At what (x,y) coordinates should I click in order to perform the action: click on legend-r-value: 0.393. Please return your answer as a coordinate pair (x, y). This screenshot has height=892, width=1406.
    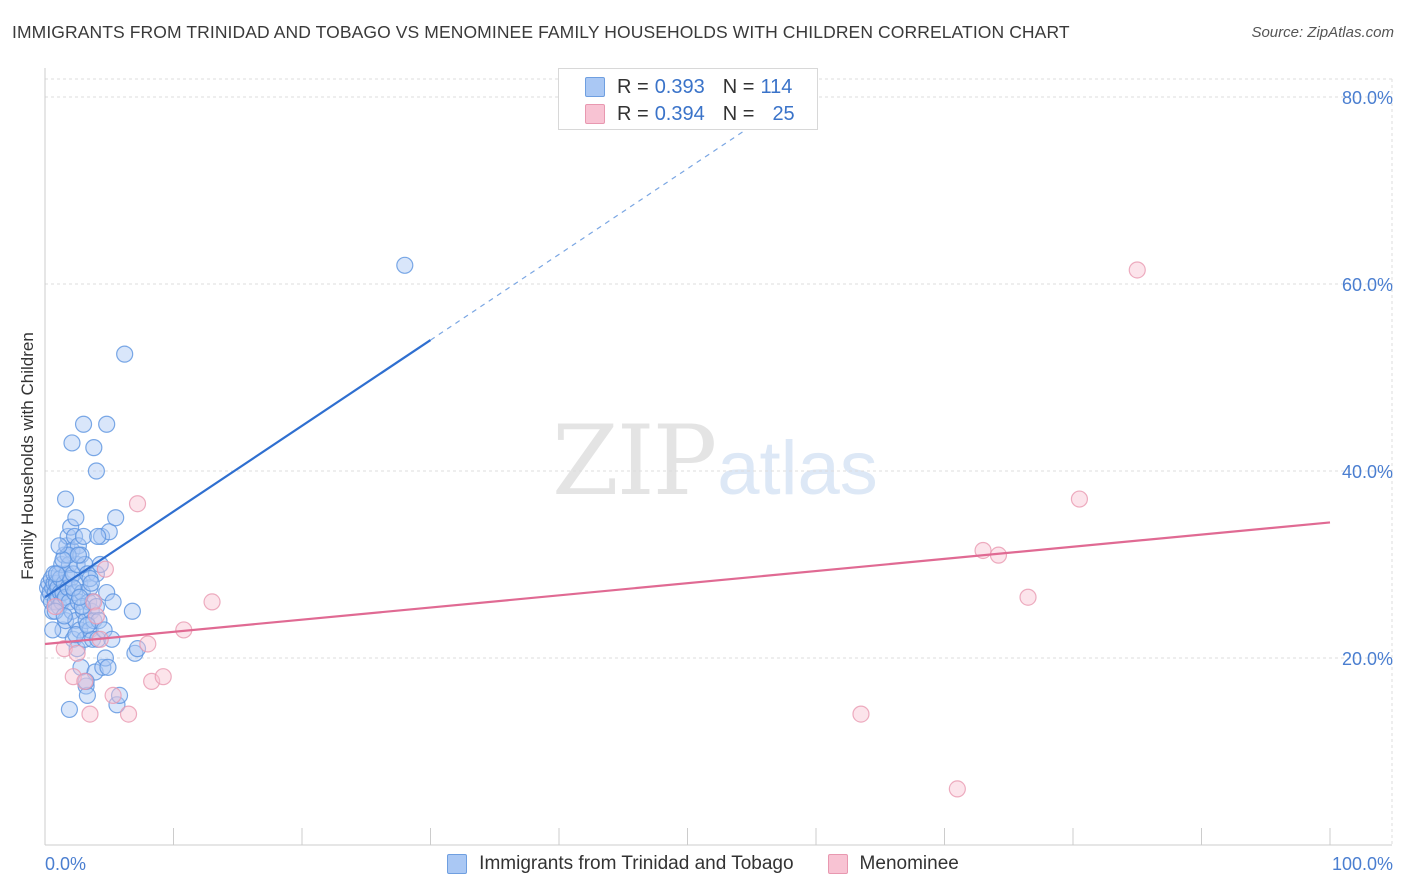
    Looking at the image, I should click on (679, 86).